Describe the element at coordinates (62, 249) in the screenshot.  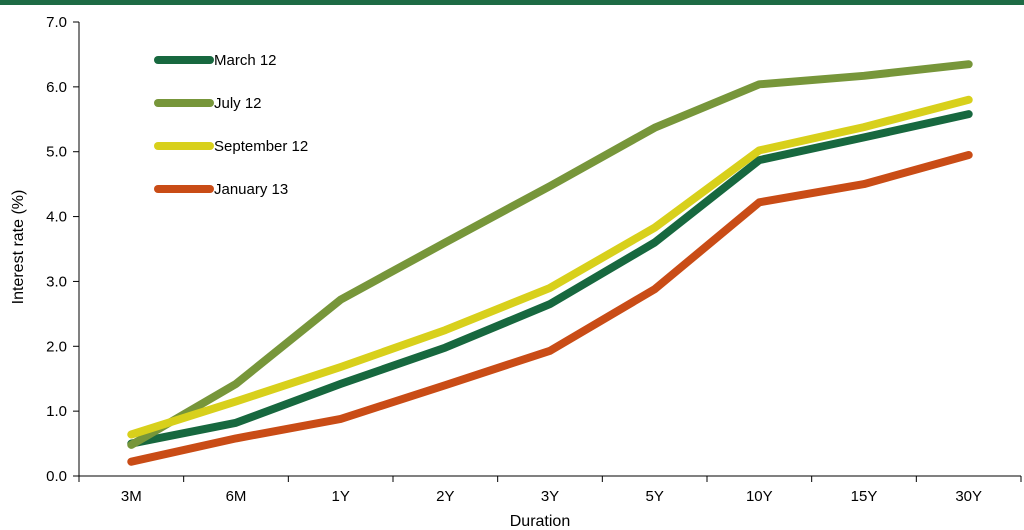
I see `y-axis-ticks: 0.0 1.0 2.0 3.0 4.0 5.0 6.0 7.0` at that location.